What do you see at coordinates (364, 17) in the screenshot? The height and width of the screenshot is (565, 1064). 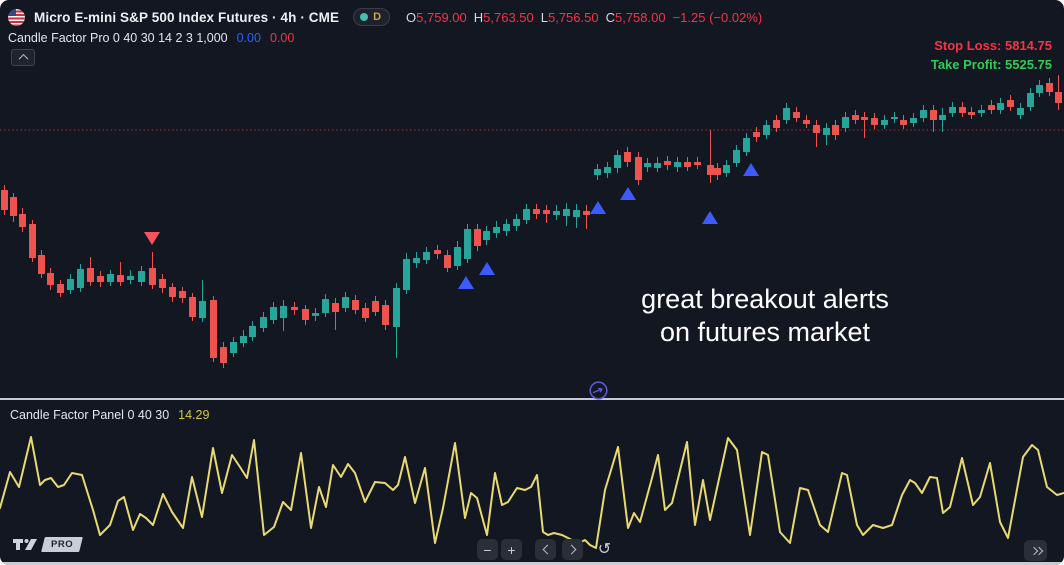 I see `status-dot-icon` at bounding box center [364, 17].